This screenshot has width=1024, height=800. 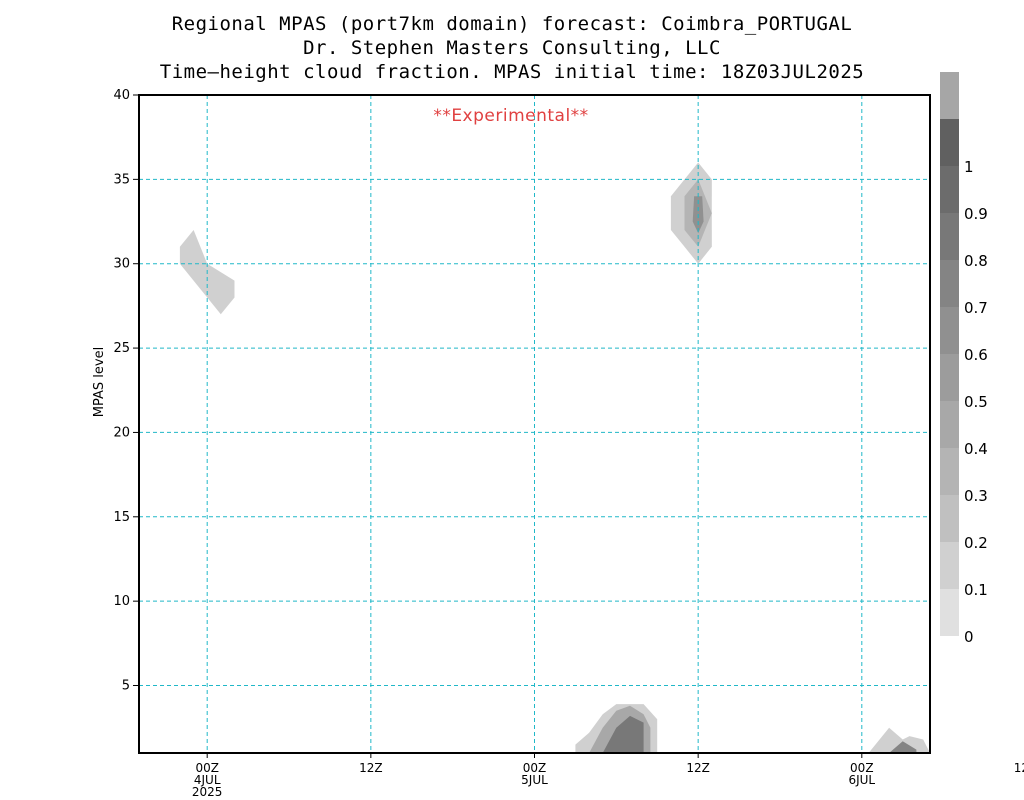 What do you see at coordinates (121, 179) in the screenshot?
I see `y-tick-label: 35` at bounding box center [121, 179].